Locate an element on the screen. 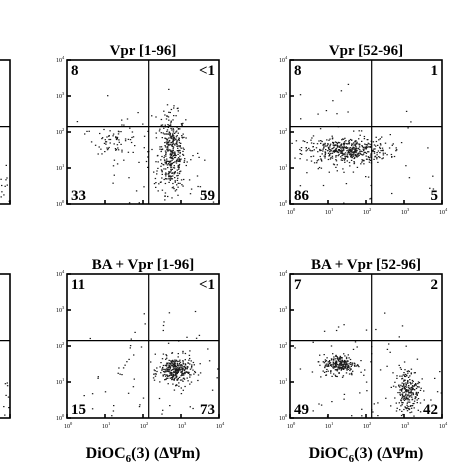 The width and height of the screenshot is (474, 474). plot-frame is located at coordinates (143, 346).